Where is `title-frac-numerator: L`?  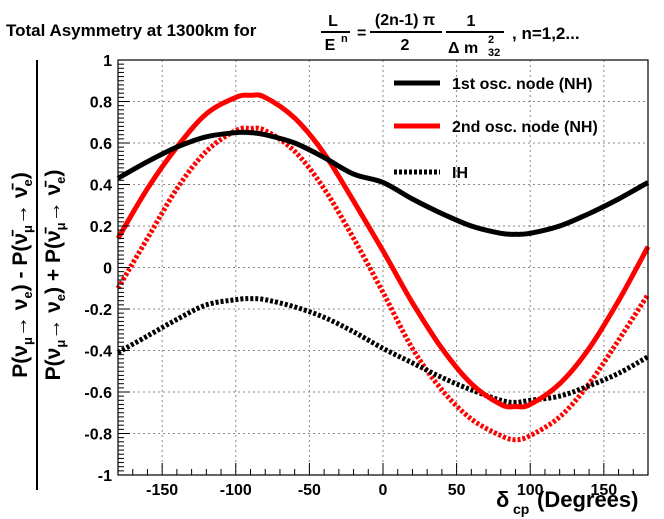
title-frac-numerator: L is located at coordinates (333, 21).